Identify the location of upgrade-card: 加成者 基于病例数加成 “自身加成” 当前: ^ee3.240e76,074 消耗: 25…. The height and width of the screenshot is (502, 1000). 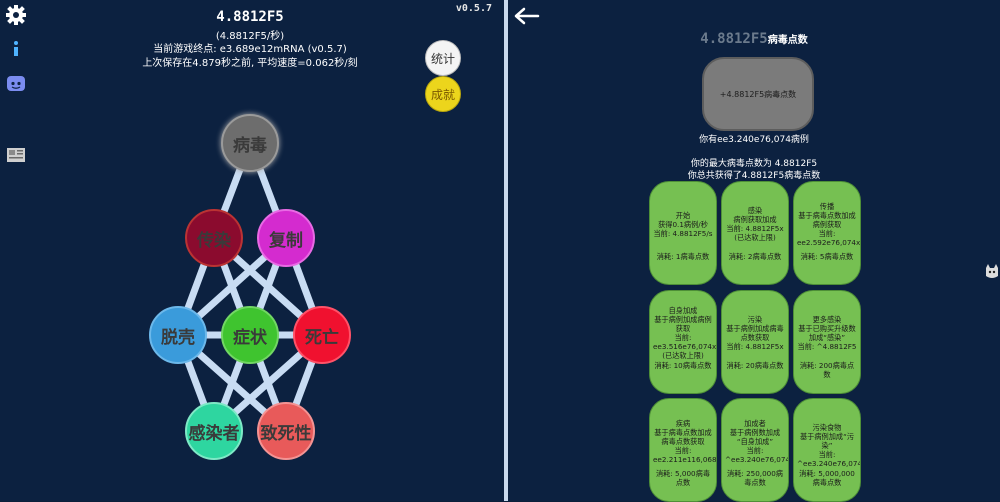
(755, 450).